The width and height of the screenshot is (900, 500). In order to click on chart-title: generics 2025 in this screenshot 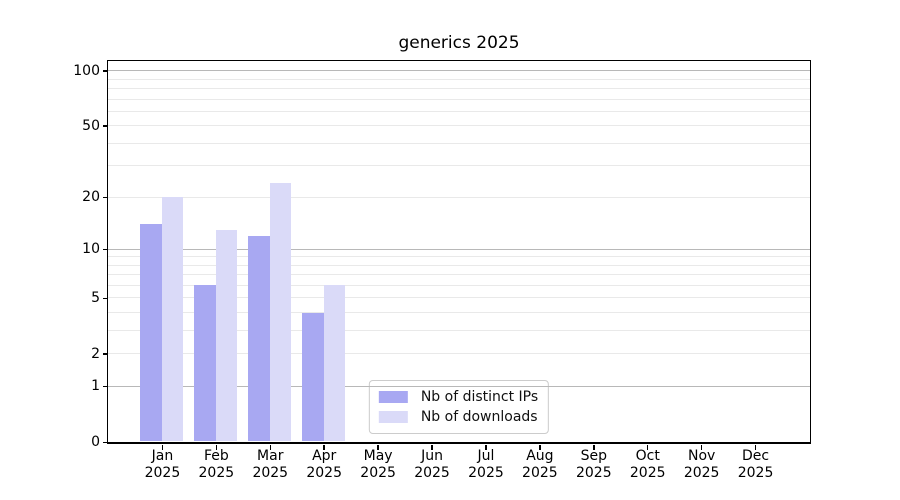, I will do `click(459, 43)`.